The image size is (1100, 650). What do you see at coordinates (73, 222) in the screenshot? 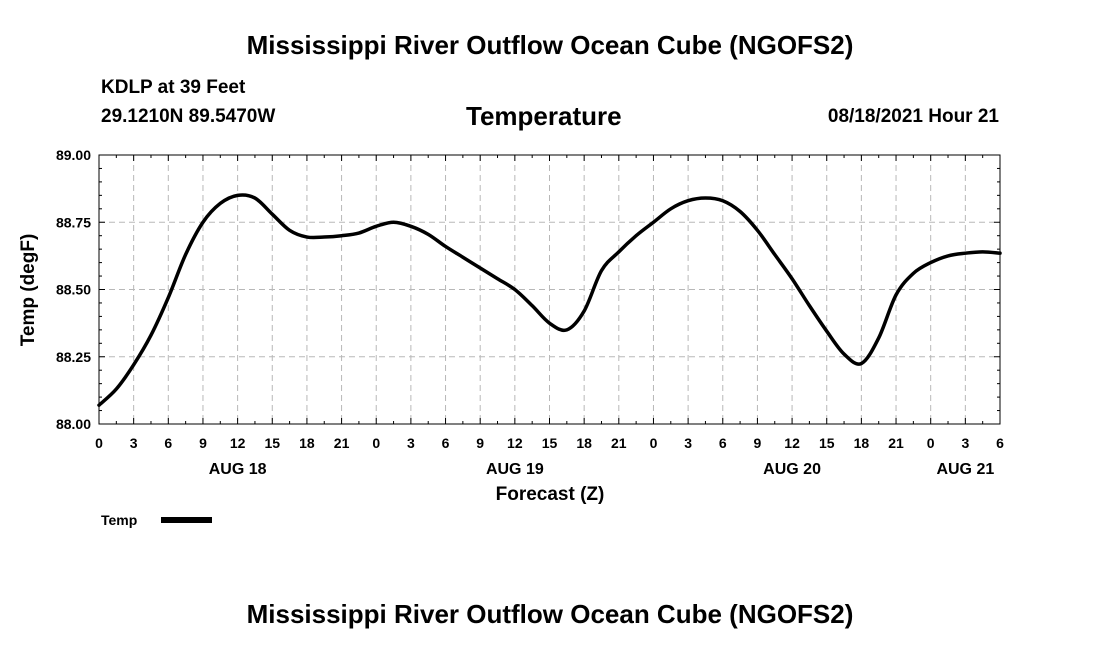
I see `y-tick-label: 88.75` at bounding box center [73, 222].